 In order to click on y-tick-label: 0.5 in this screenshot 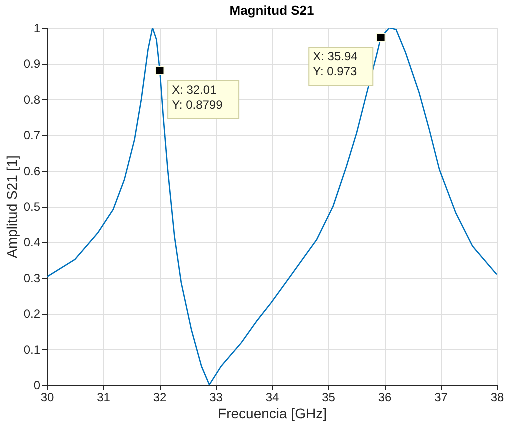, I will do `click(32, 207)`.